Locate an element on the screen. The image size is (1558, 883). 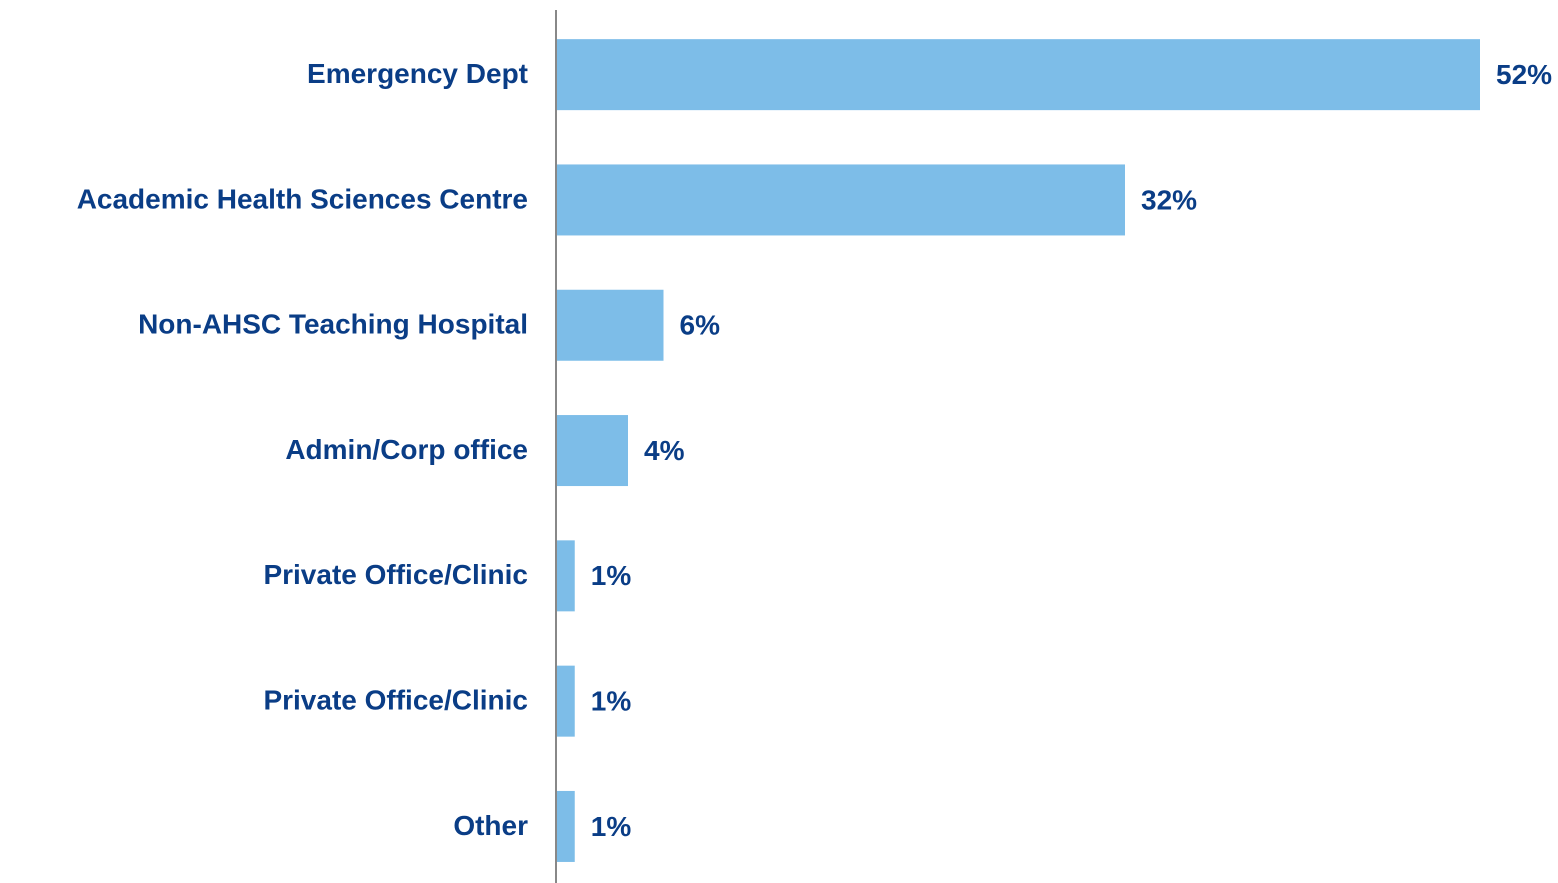
category-label: Admin/Corp office is located at coordinates (406, 449).